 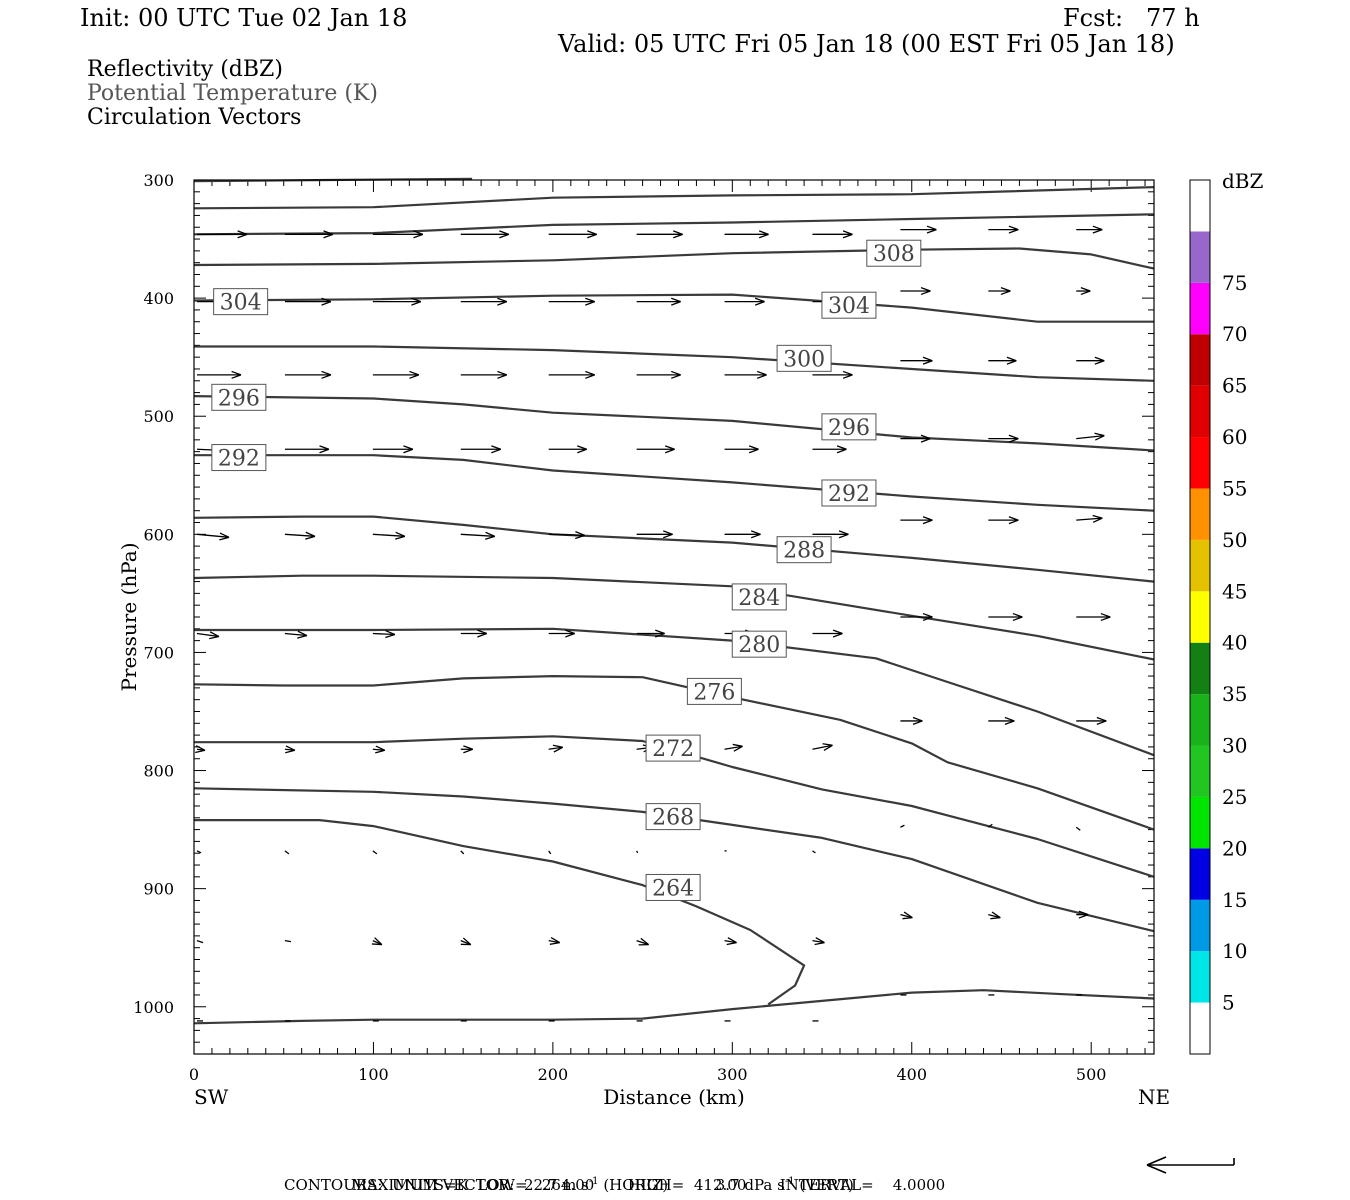 What do you see at coordinates (1234, 591) in the screenshot?
I see `colorbar-label: 45` at bounding box center [1234, 591].